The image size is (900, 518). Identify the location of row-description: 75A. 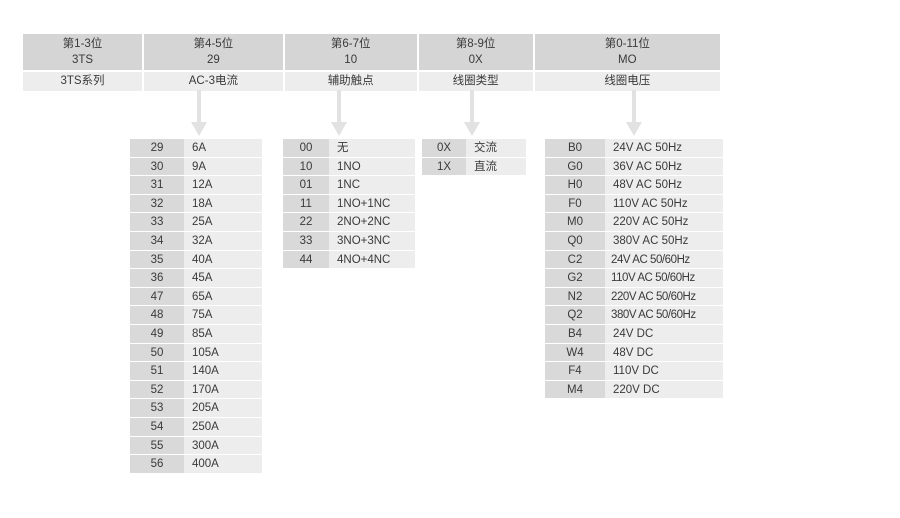
(223, 315).